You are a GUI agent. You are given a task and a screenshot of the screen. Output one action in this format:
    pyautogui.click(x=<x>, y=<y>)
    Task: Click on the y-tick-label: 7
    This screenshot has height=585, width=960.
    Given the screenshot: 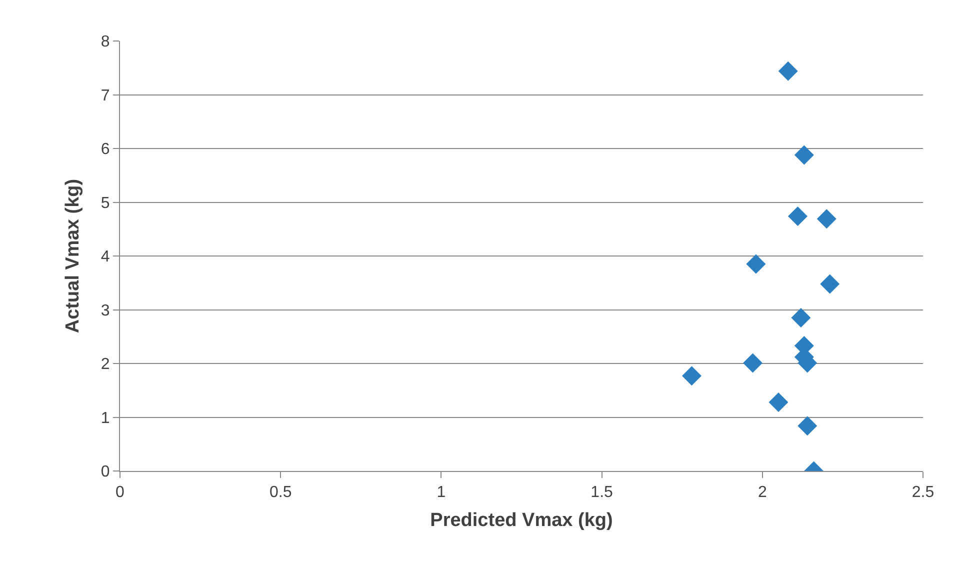 What is the action you would take?
    pyautogui.click(x=105, y=95)
    